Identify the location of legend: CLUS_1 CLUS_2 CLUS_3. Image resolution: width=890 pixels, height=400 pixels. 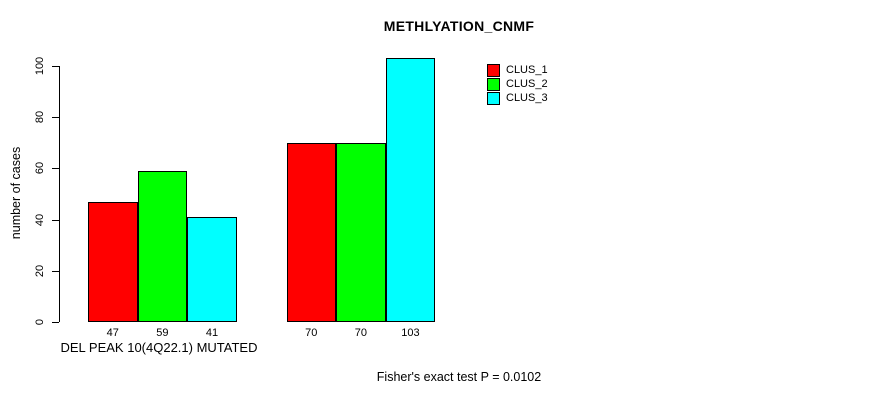
(517, 84).